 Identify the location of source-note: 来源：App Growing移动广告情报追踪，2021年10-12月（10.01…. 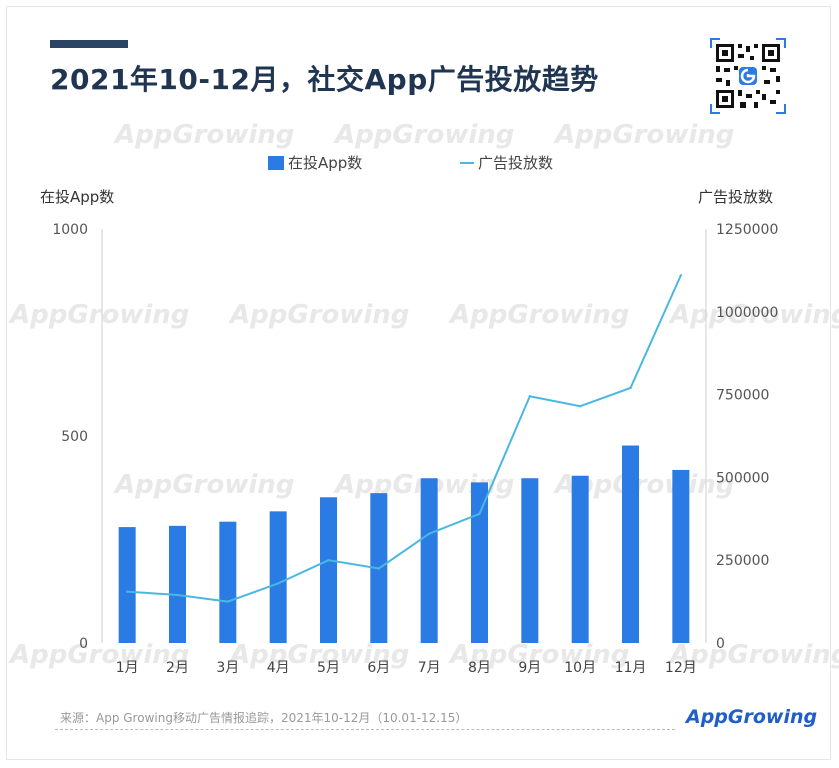
(264, 718).